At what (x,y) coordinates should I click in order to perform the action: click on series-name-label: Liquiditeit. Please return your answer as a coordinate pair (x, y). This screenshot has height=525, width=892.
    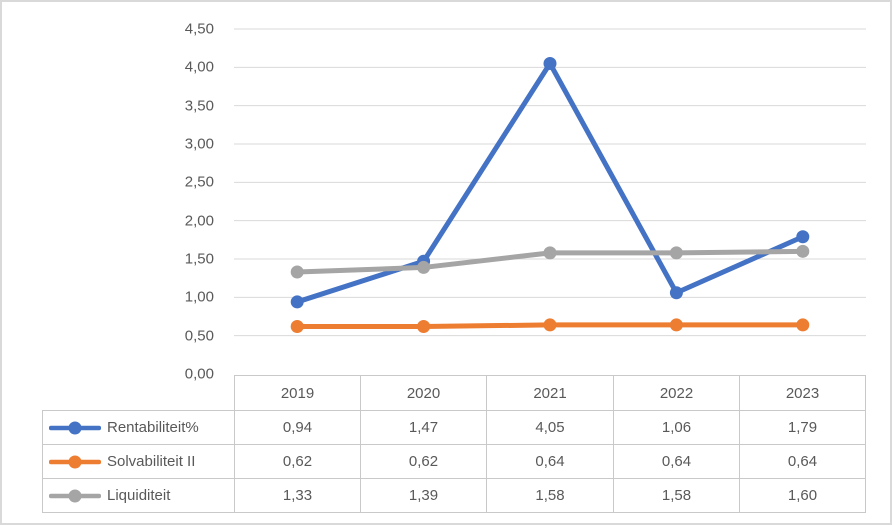
    Looking at the image, I should click on (139, 495).